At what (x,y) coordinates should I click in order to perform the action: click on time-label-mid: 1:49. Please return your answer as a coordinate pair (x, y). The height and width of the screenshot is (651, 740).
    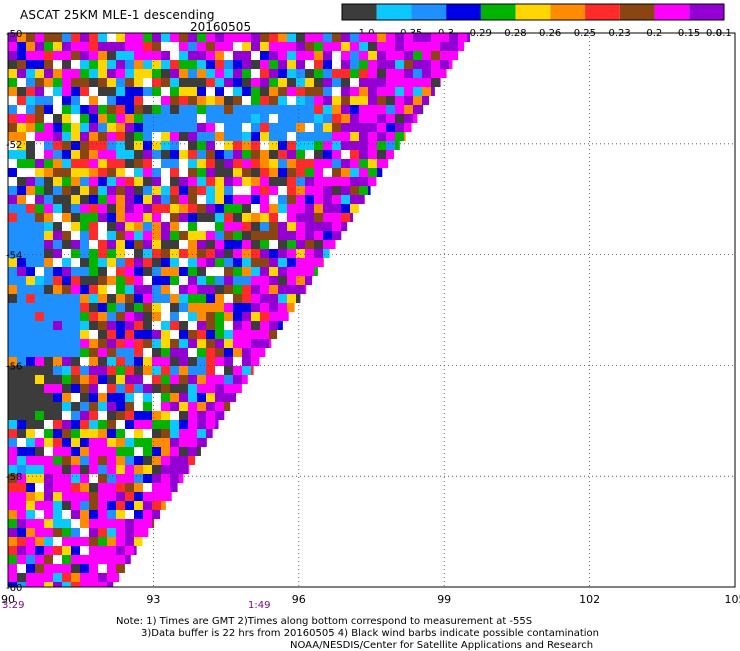
    Looking at the image, I should click on (259, 605).